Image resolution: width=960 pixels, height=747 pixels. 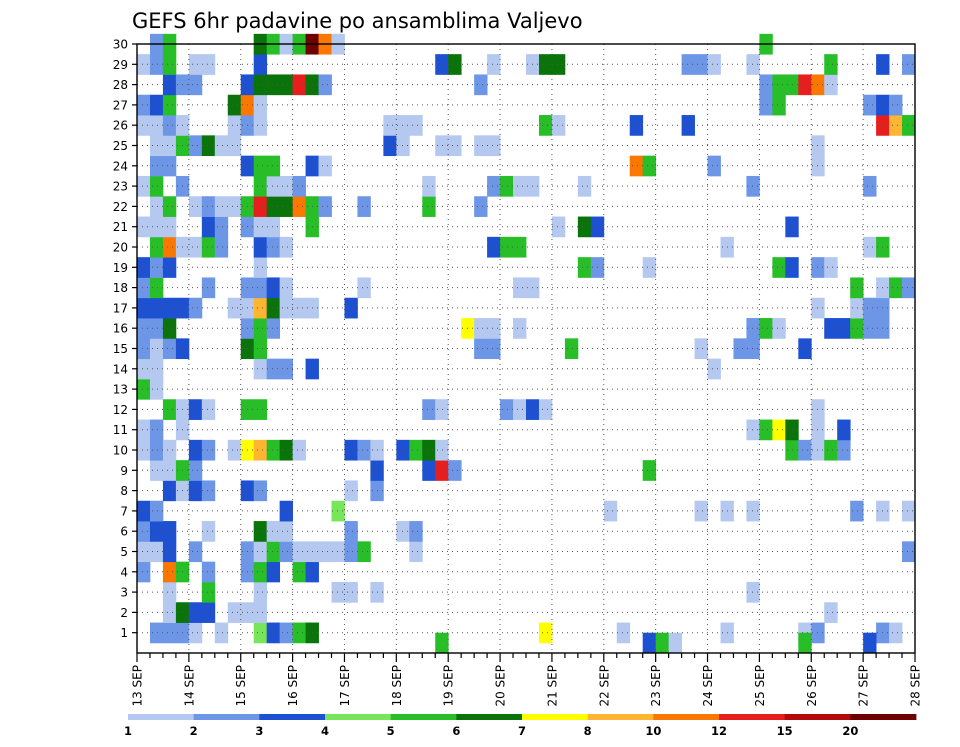 What do you see at coordinates (241, 686) in the screenshot?
I see `x-tick-label: 15 SEP` at bounding box center [241, 686].